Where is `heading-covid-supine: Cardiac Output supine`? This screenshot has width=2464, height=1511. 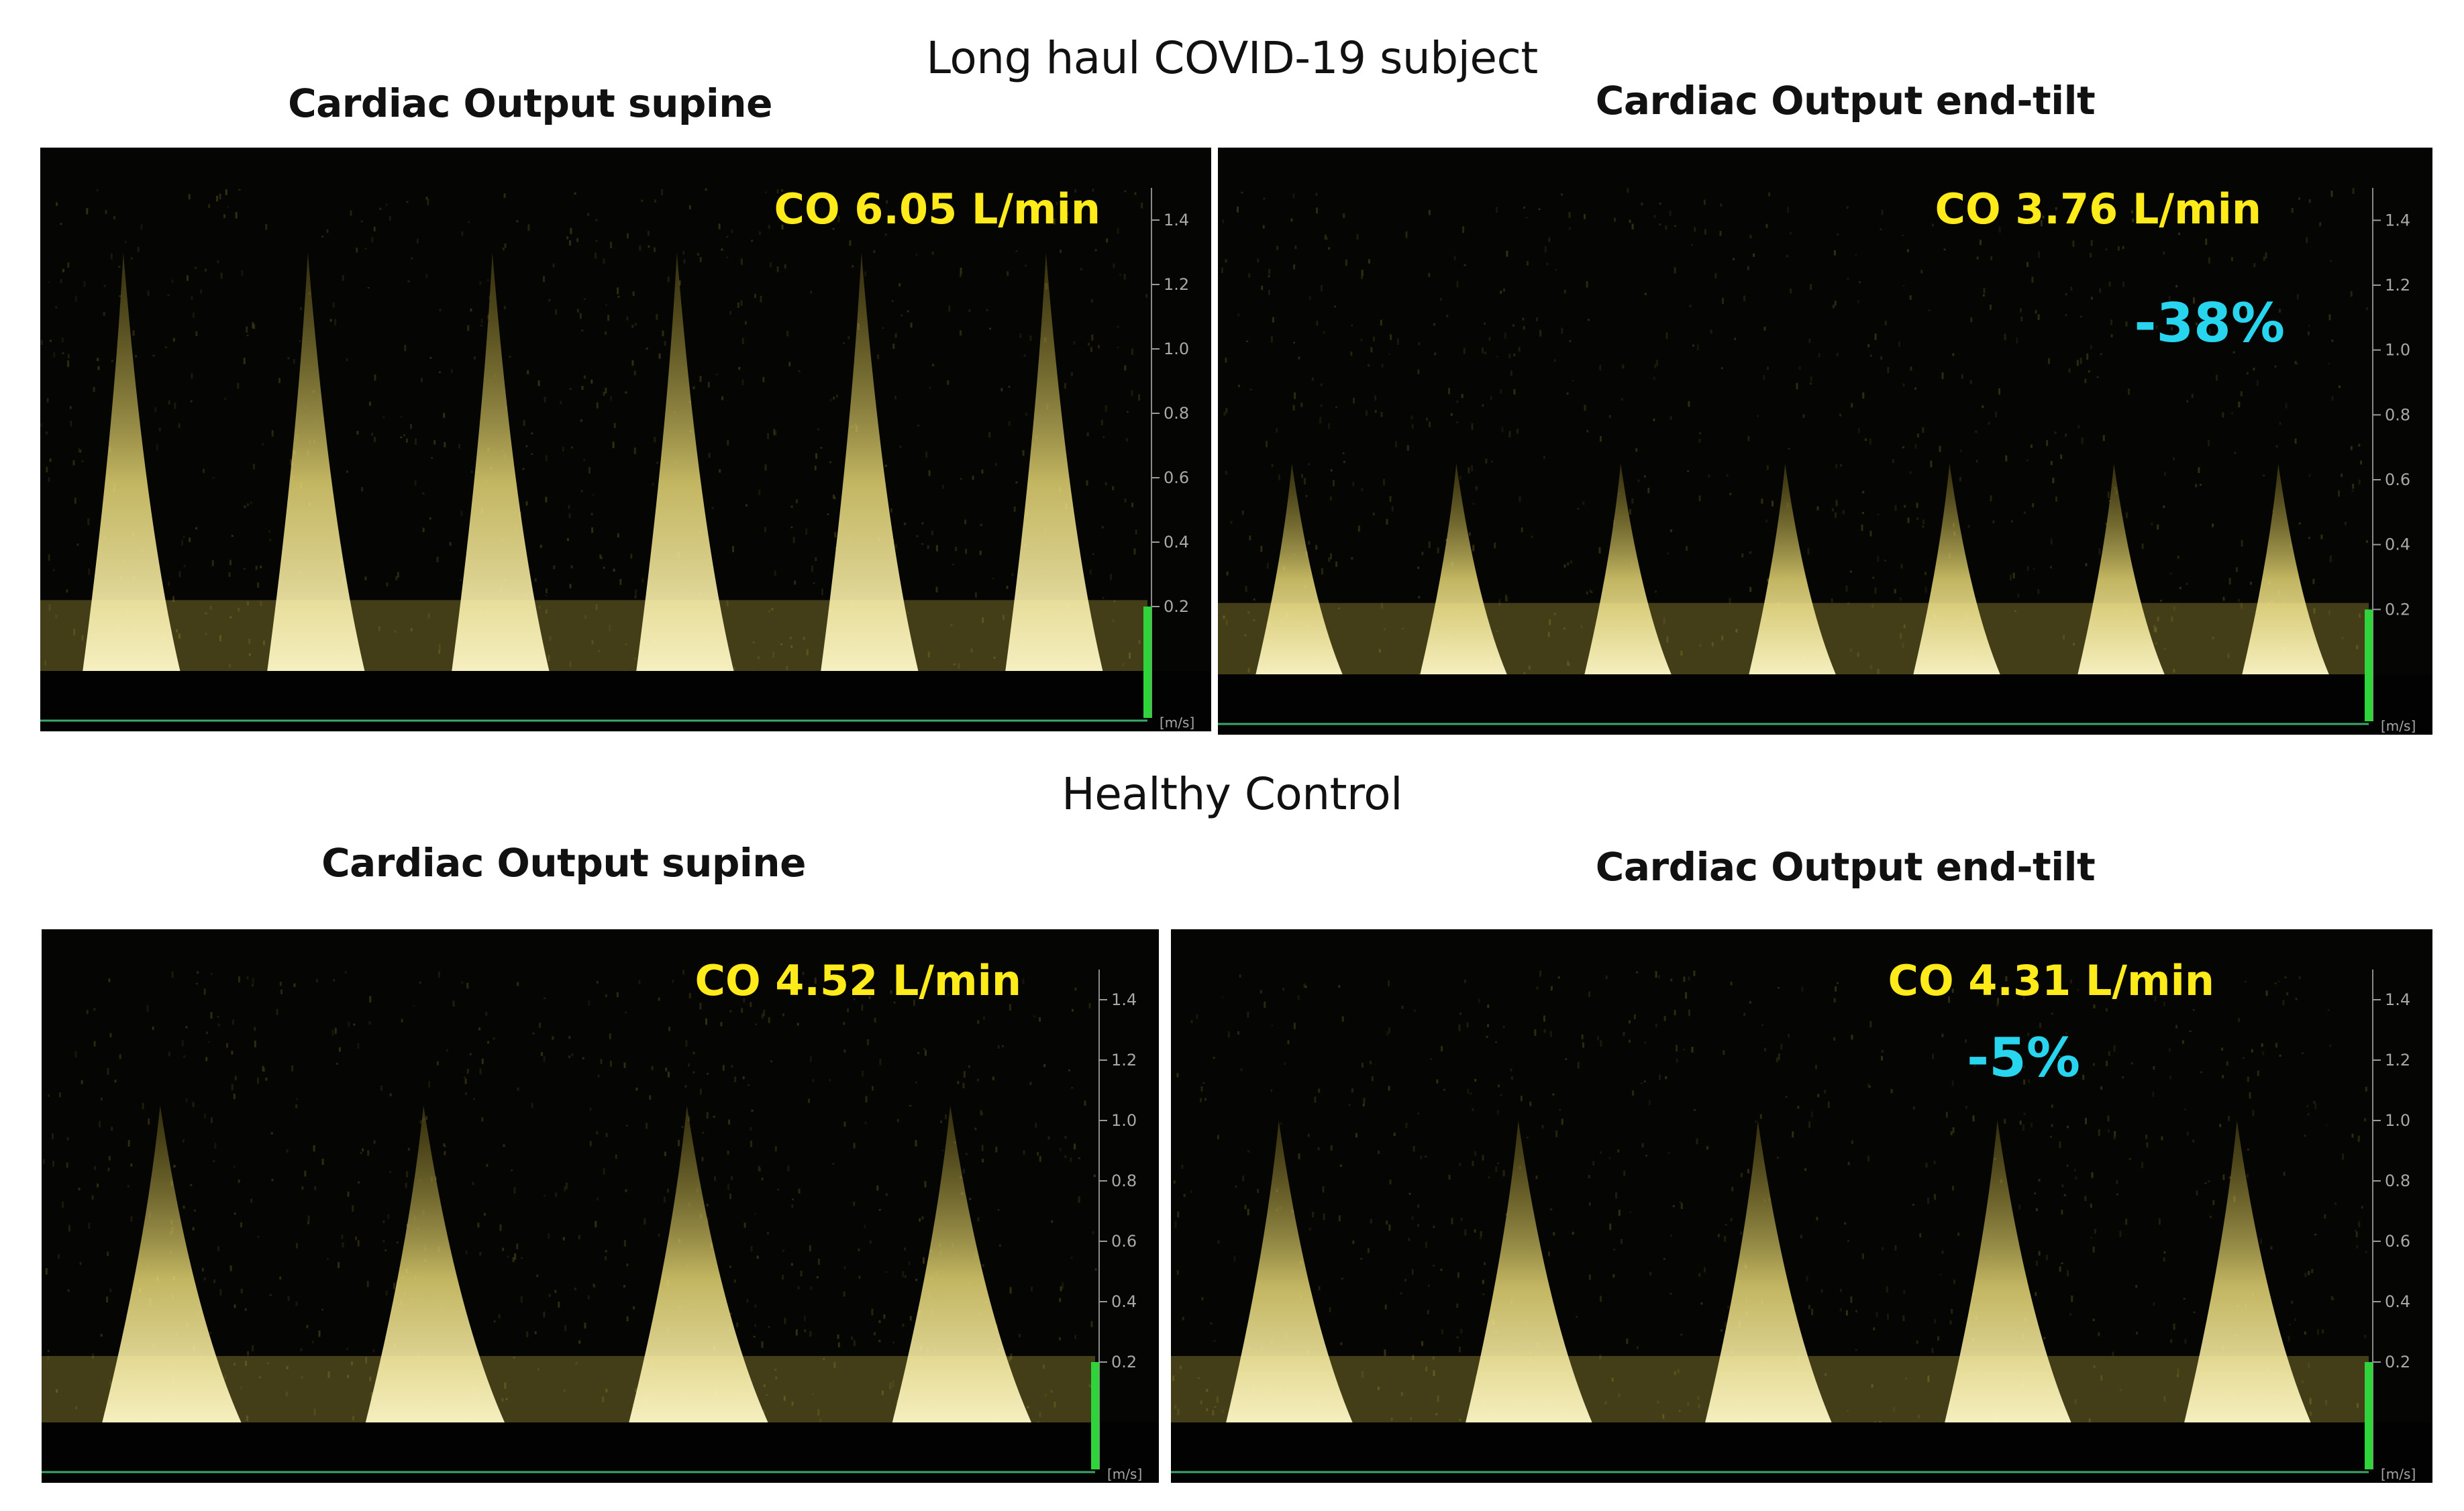 heading-covid-supine: Cardiac Output supine is located at coordinates (530, 103).